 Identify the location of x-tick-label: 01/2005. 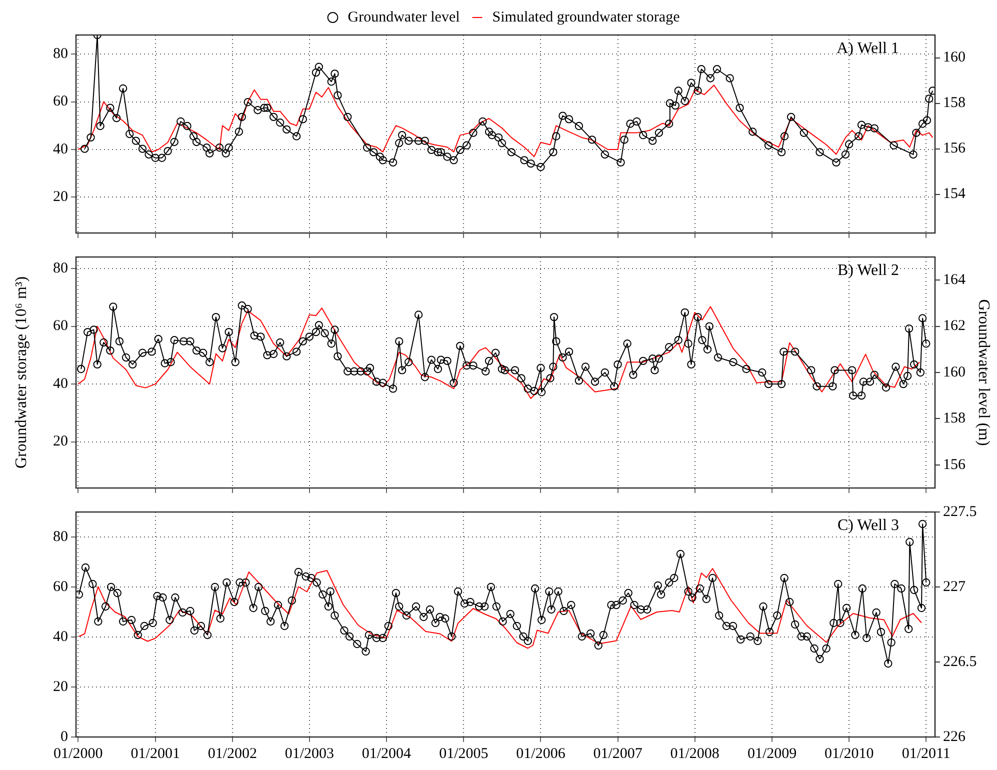
(463, 754).